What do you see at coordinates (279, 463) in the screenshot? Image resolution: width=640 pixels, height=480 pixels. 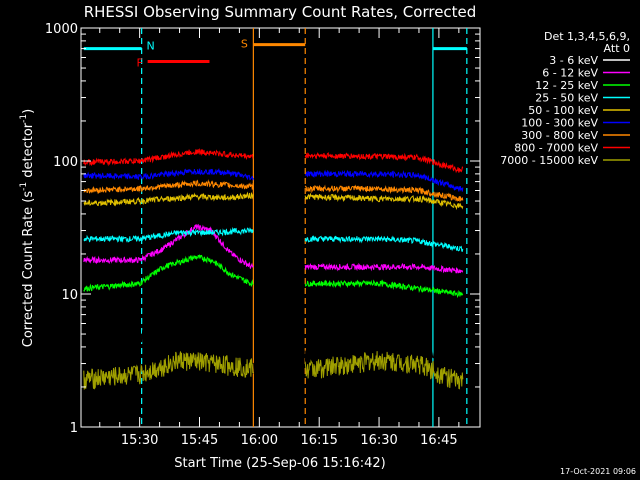 I see `x-axis-label: Start Time (25-Sep-06 15:16:42)` at bounding box center [279, 463].